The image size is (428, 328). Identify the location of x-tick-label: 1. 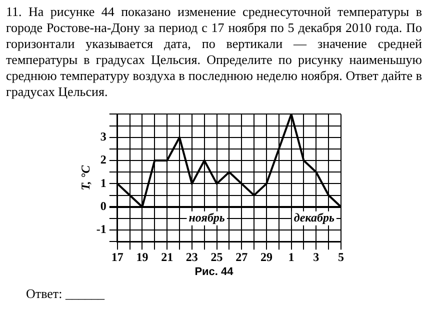
(291, 257).